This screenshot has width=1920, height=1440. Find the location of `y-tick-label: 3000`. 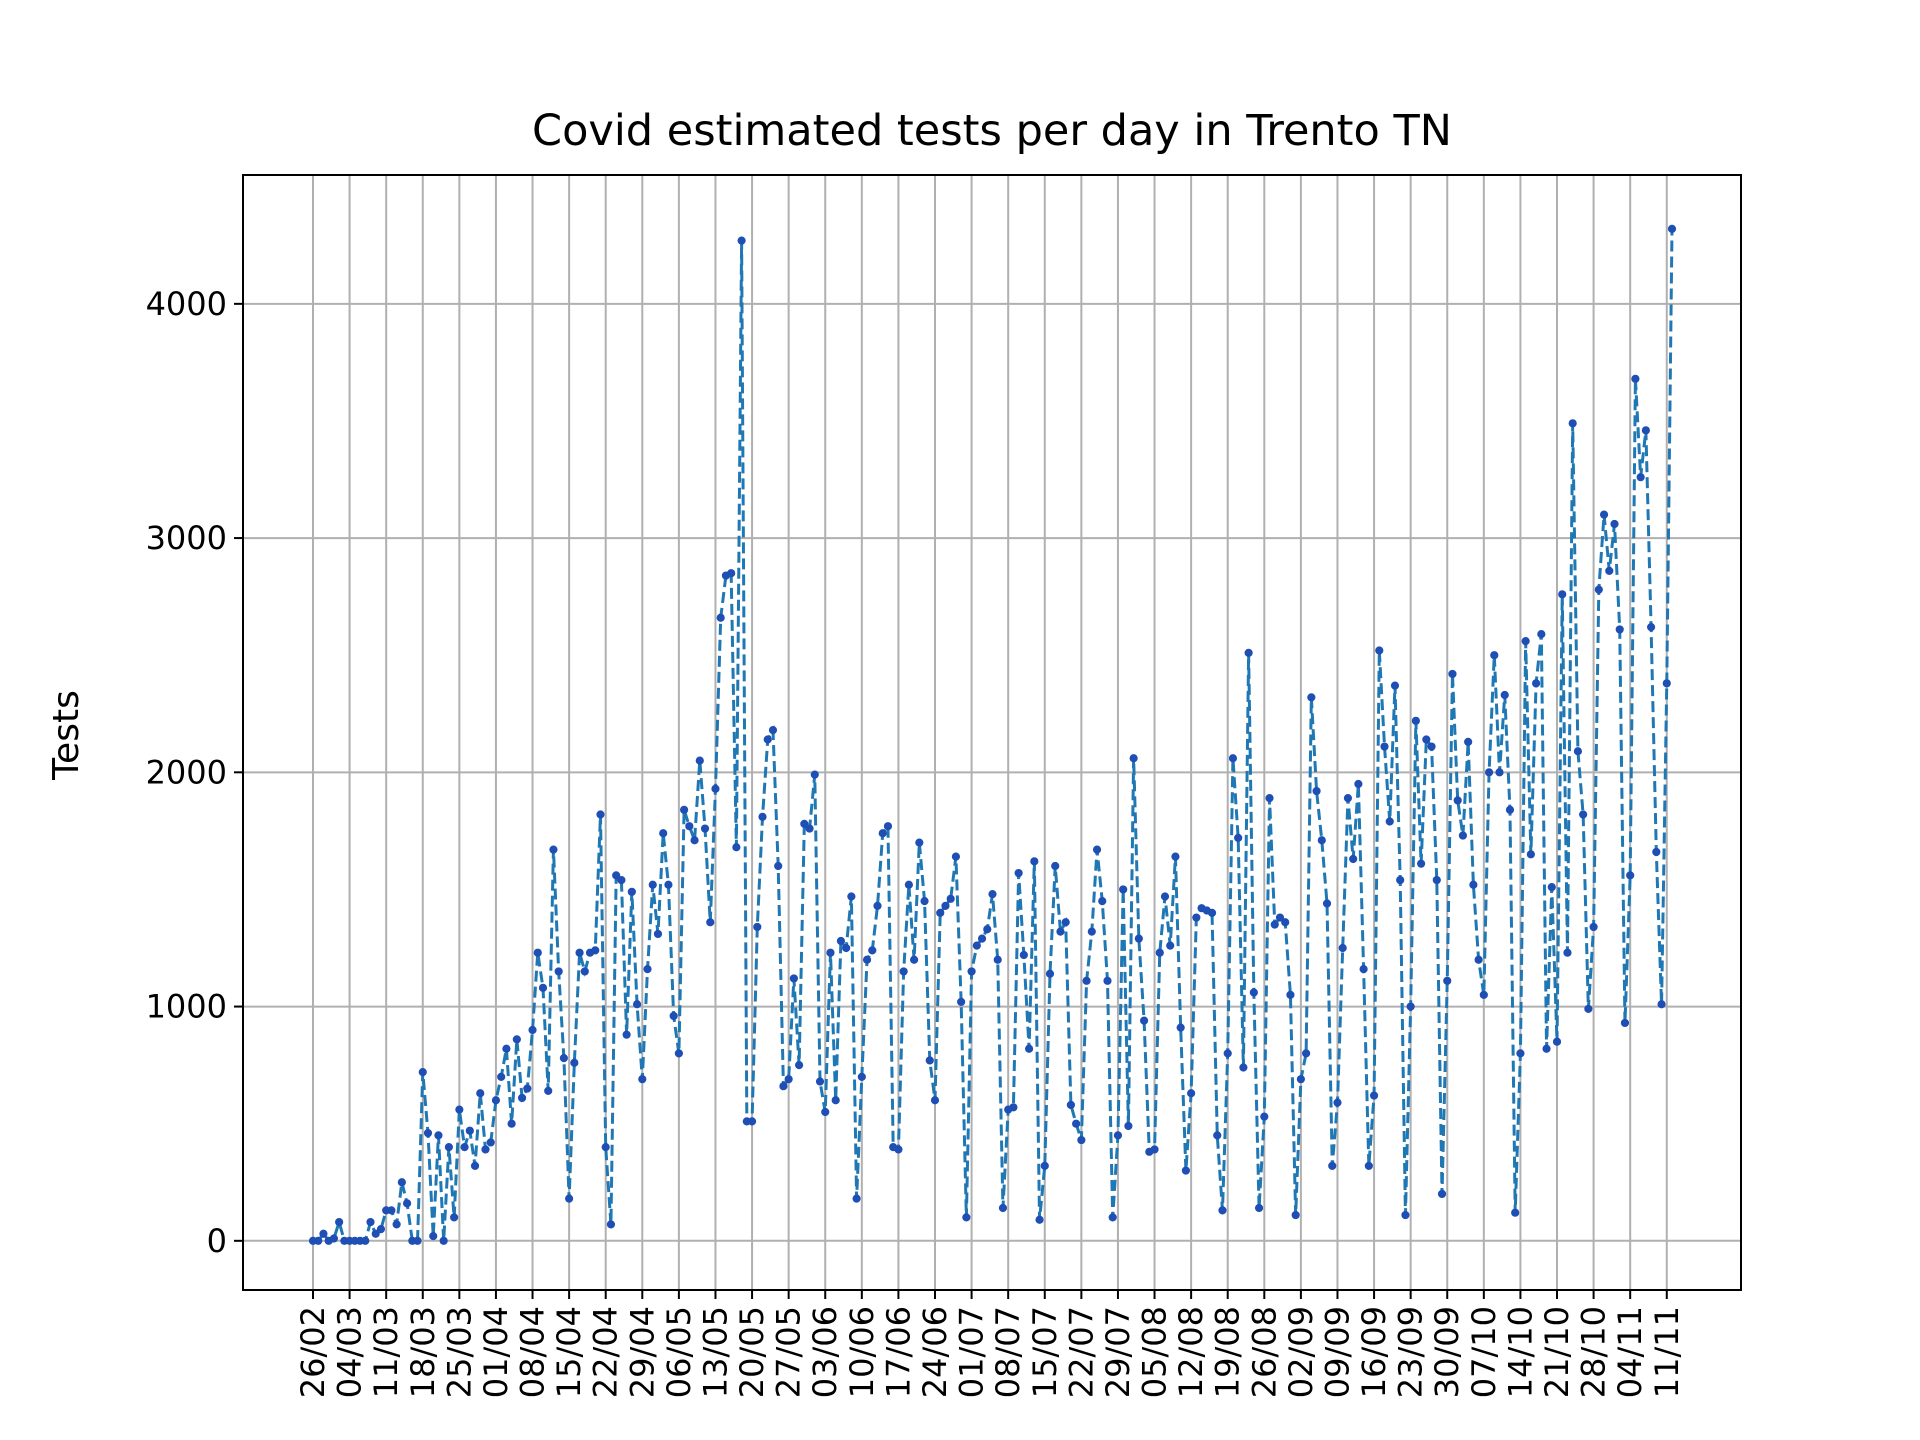

y-tick-label: 3000 is located at coordinates (186, 538).